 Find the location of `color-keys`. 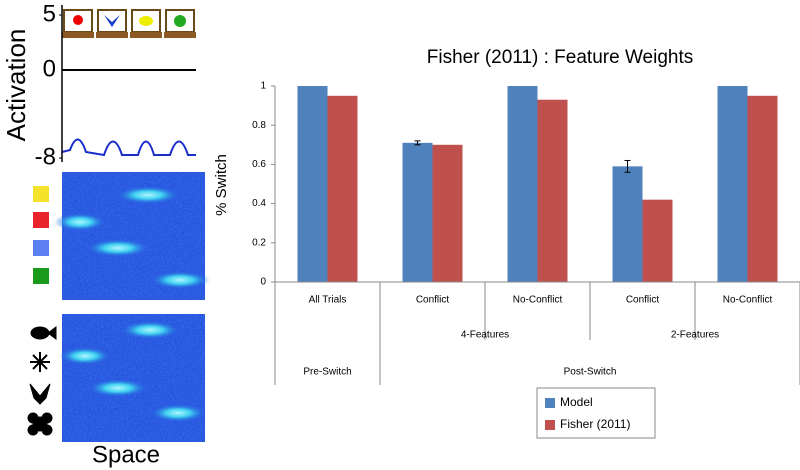

color-keys is located at coordinates (41, 235).